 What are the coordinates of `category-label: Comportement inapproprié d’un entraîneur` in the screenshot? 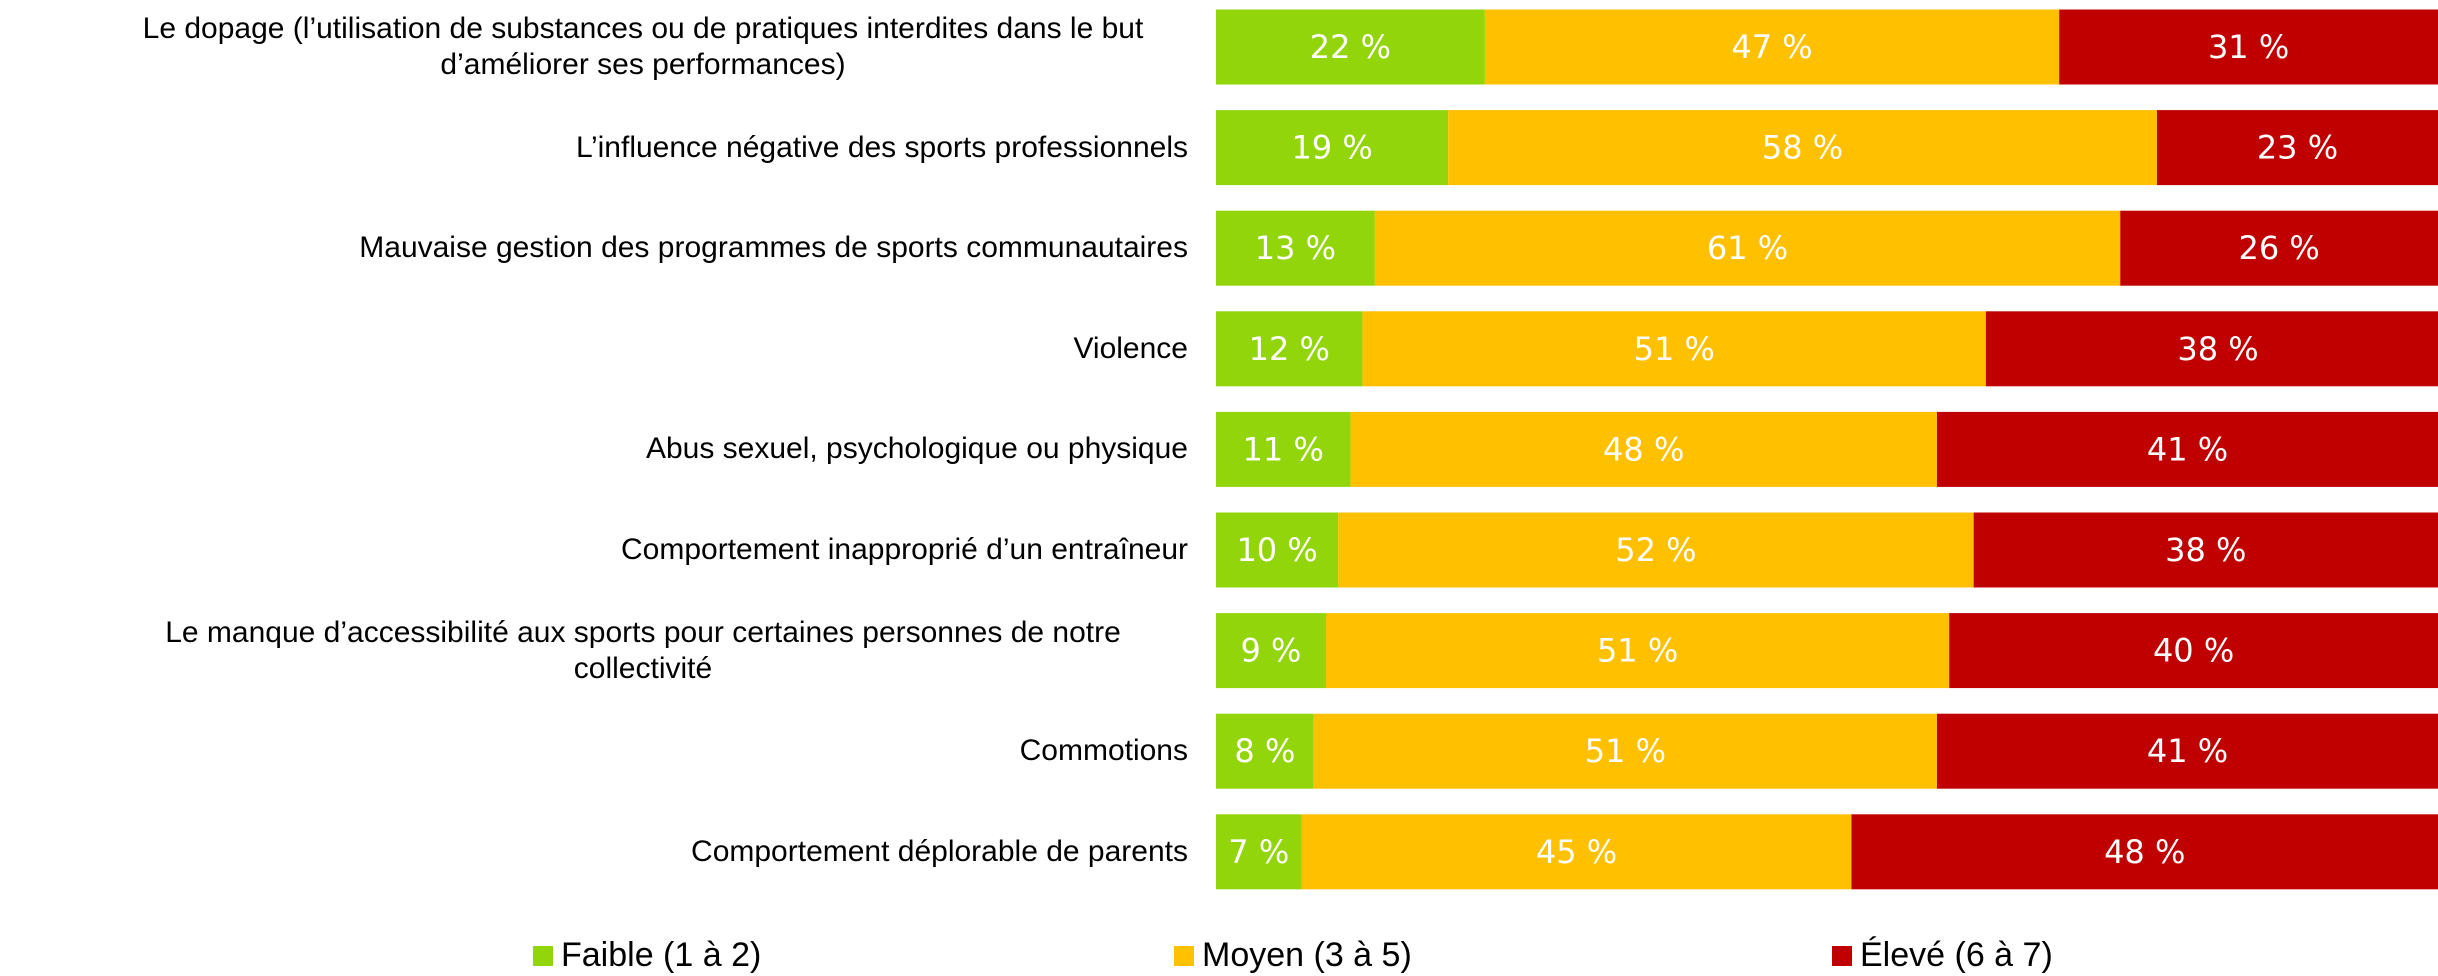 It's located at (904, 549).